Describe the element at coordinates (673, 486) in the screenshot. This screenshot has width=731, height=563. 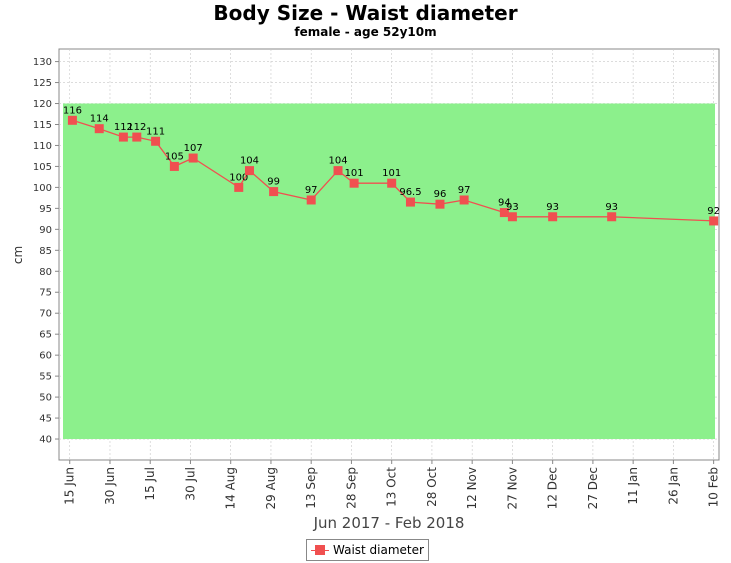
I see `x-tick-label: 26 Jan` at that location.